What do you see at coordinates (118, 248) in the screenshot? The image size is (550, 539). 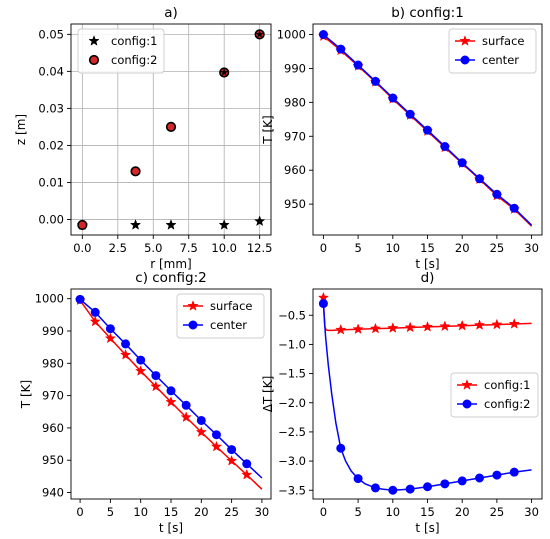 I see `x-tick-label: 2.5` at bounding box center [118, 248].